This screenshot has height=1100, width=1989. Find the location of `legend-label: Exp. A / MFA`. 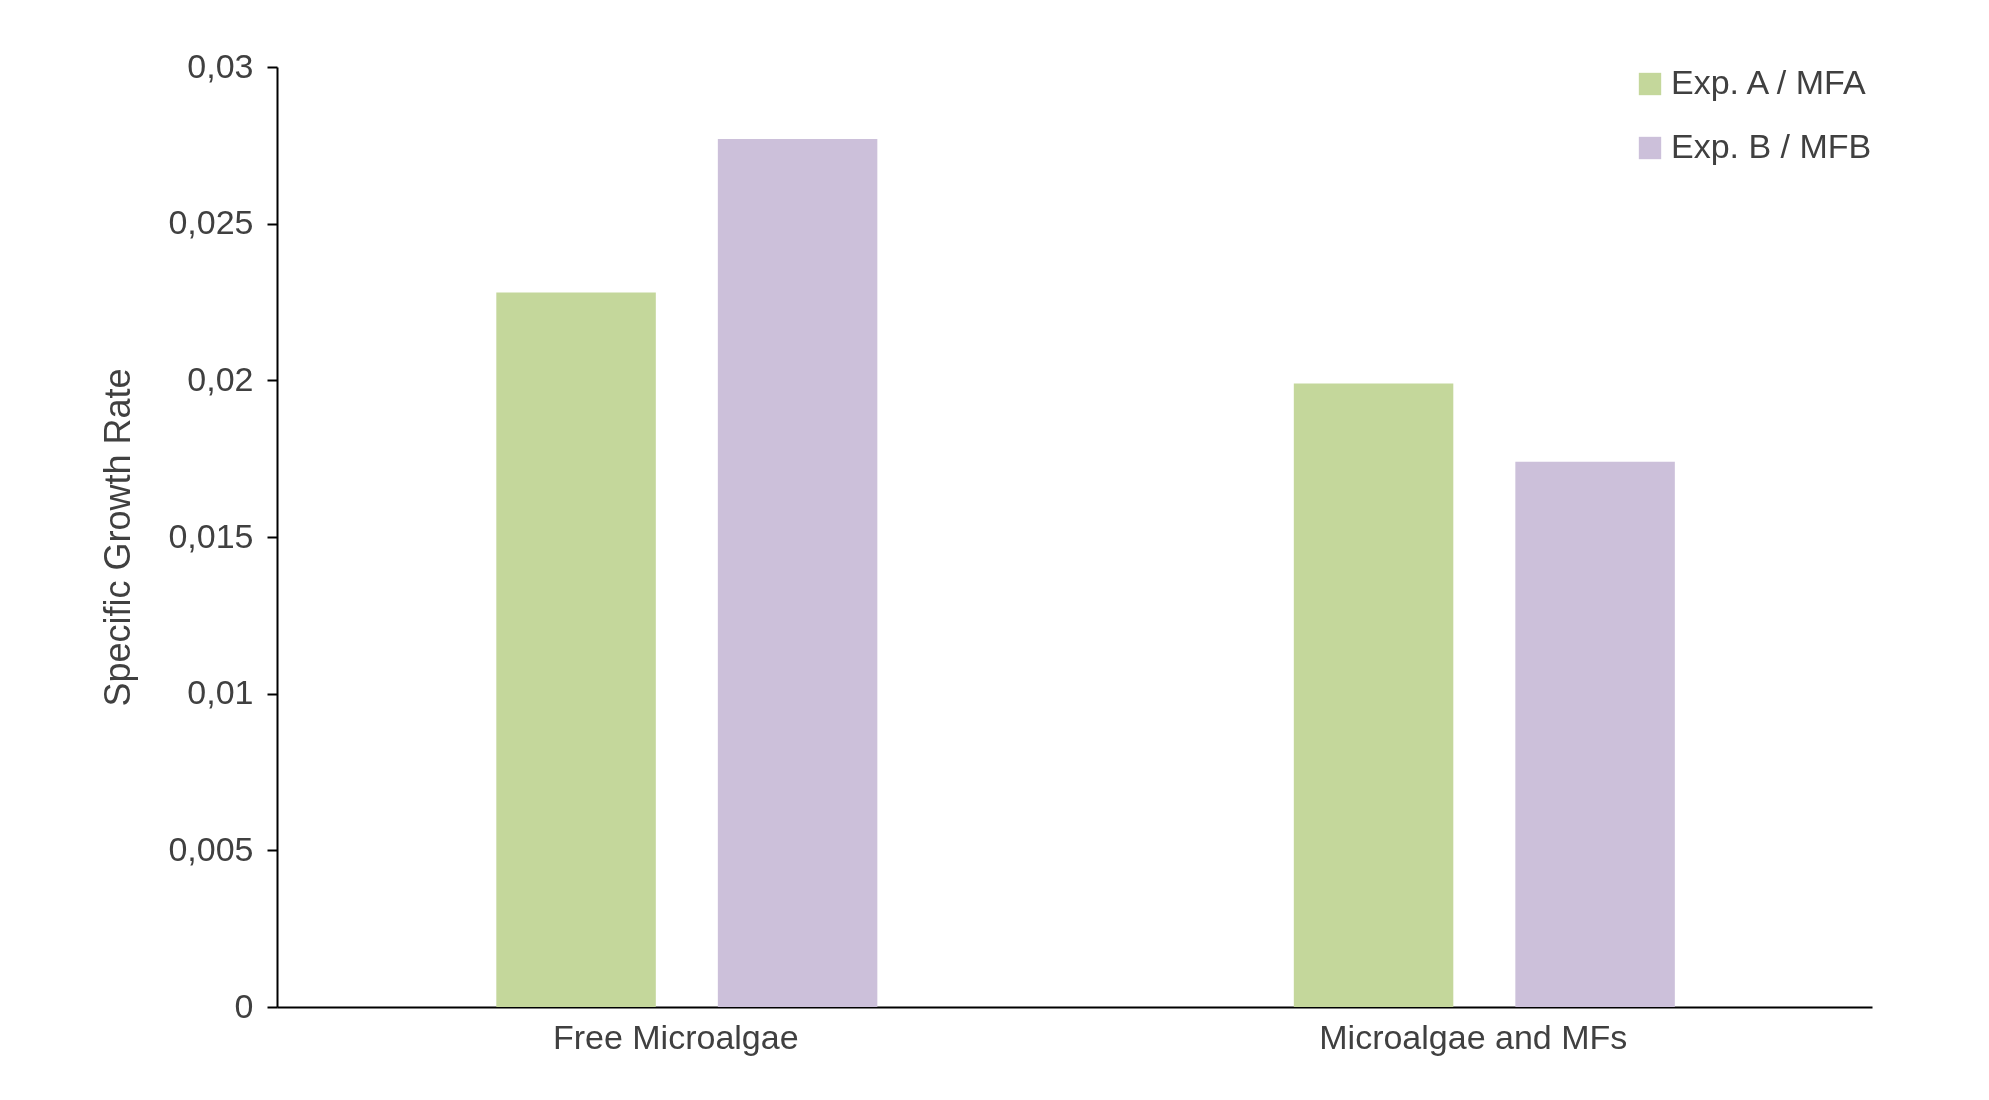

legend-label: Exp. A / MFA is located at coordinates (1768, 82).